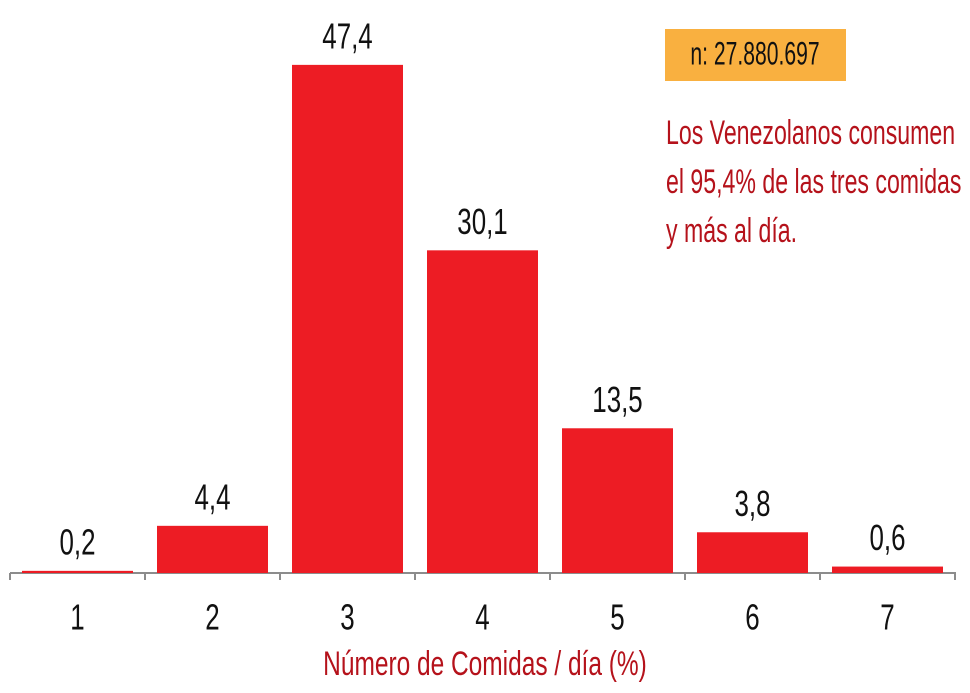 This screenshot has width=970, height=693. Describe the element at coordinates (482, 617) in the screenshot. I see `x-tick-label: 4` at that location.